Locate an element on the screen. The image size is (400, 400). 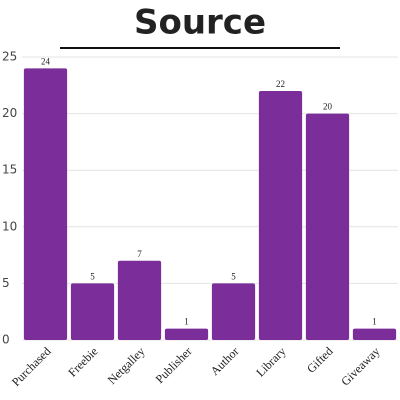
x-tick-label: Freebie is located at coordinates (82, 361).